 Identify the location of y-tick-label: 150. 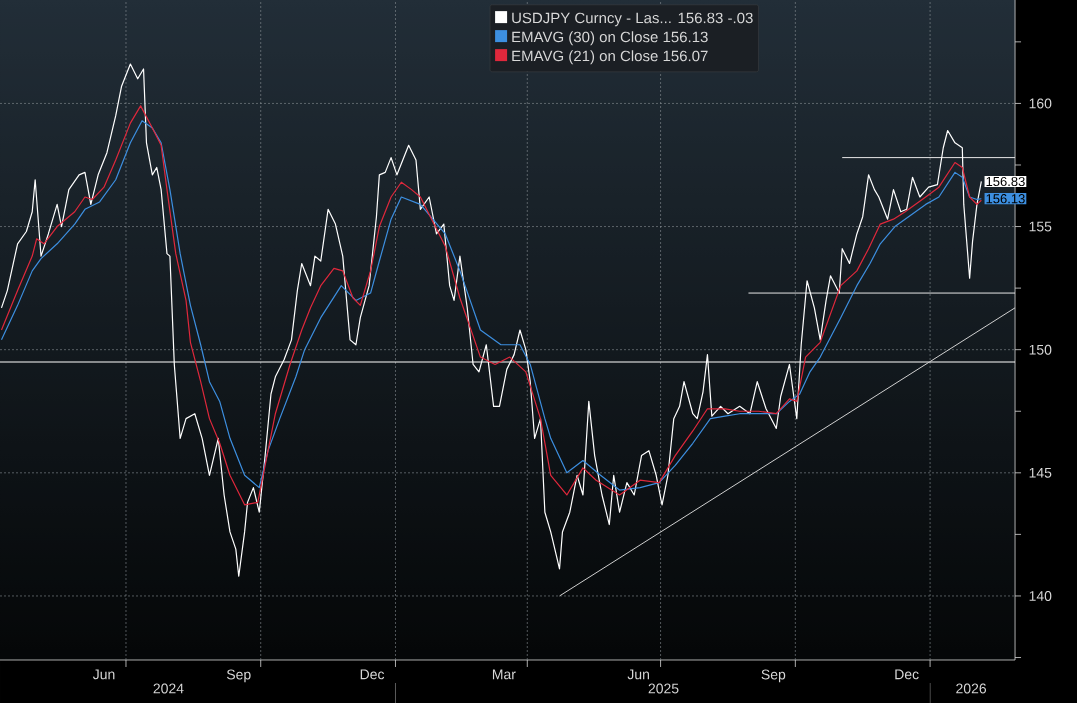
(1040, 349).